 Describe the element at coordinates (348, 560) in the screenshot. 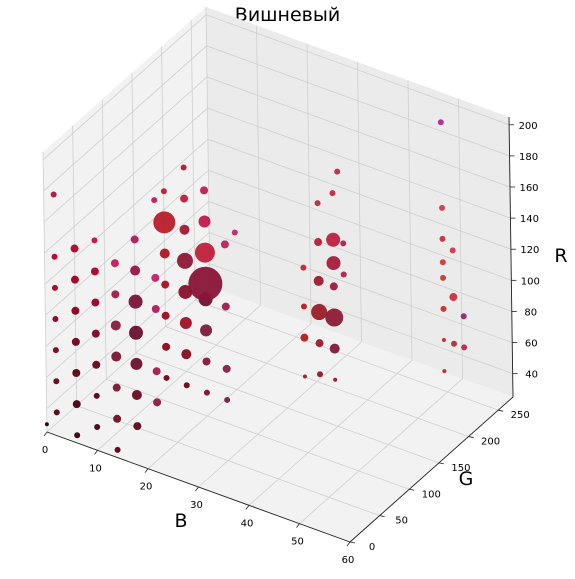

I see `x-tick-label: 60` at that location.